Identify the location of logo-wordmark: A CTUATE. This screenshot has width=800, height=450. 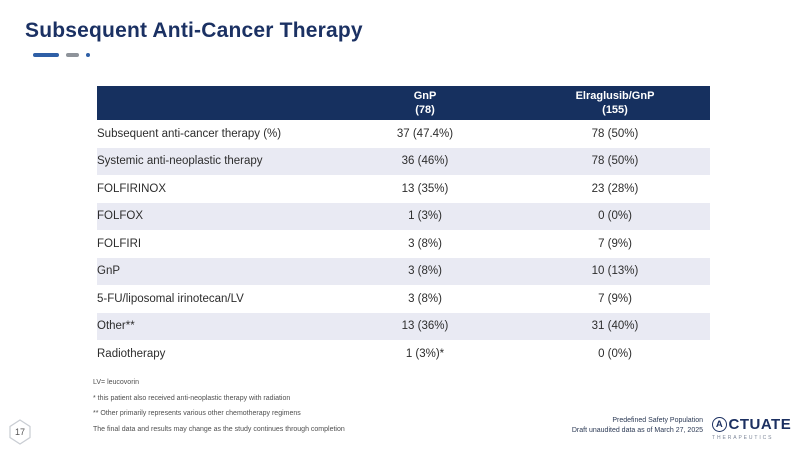
(755, 424).